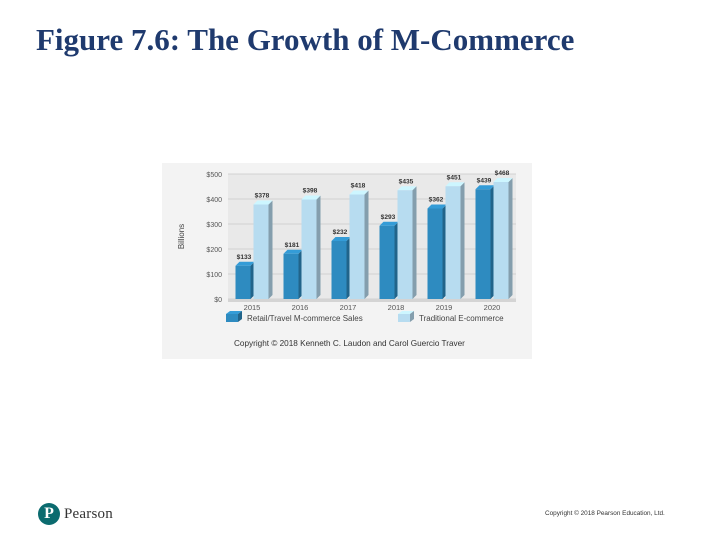 The height and width of the screenshot is (540, 720). I want to click on bar-value-label: $232, so click(340, 232).